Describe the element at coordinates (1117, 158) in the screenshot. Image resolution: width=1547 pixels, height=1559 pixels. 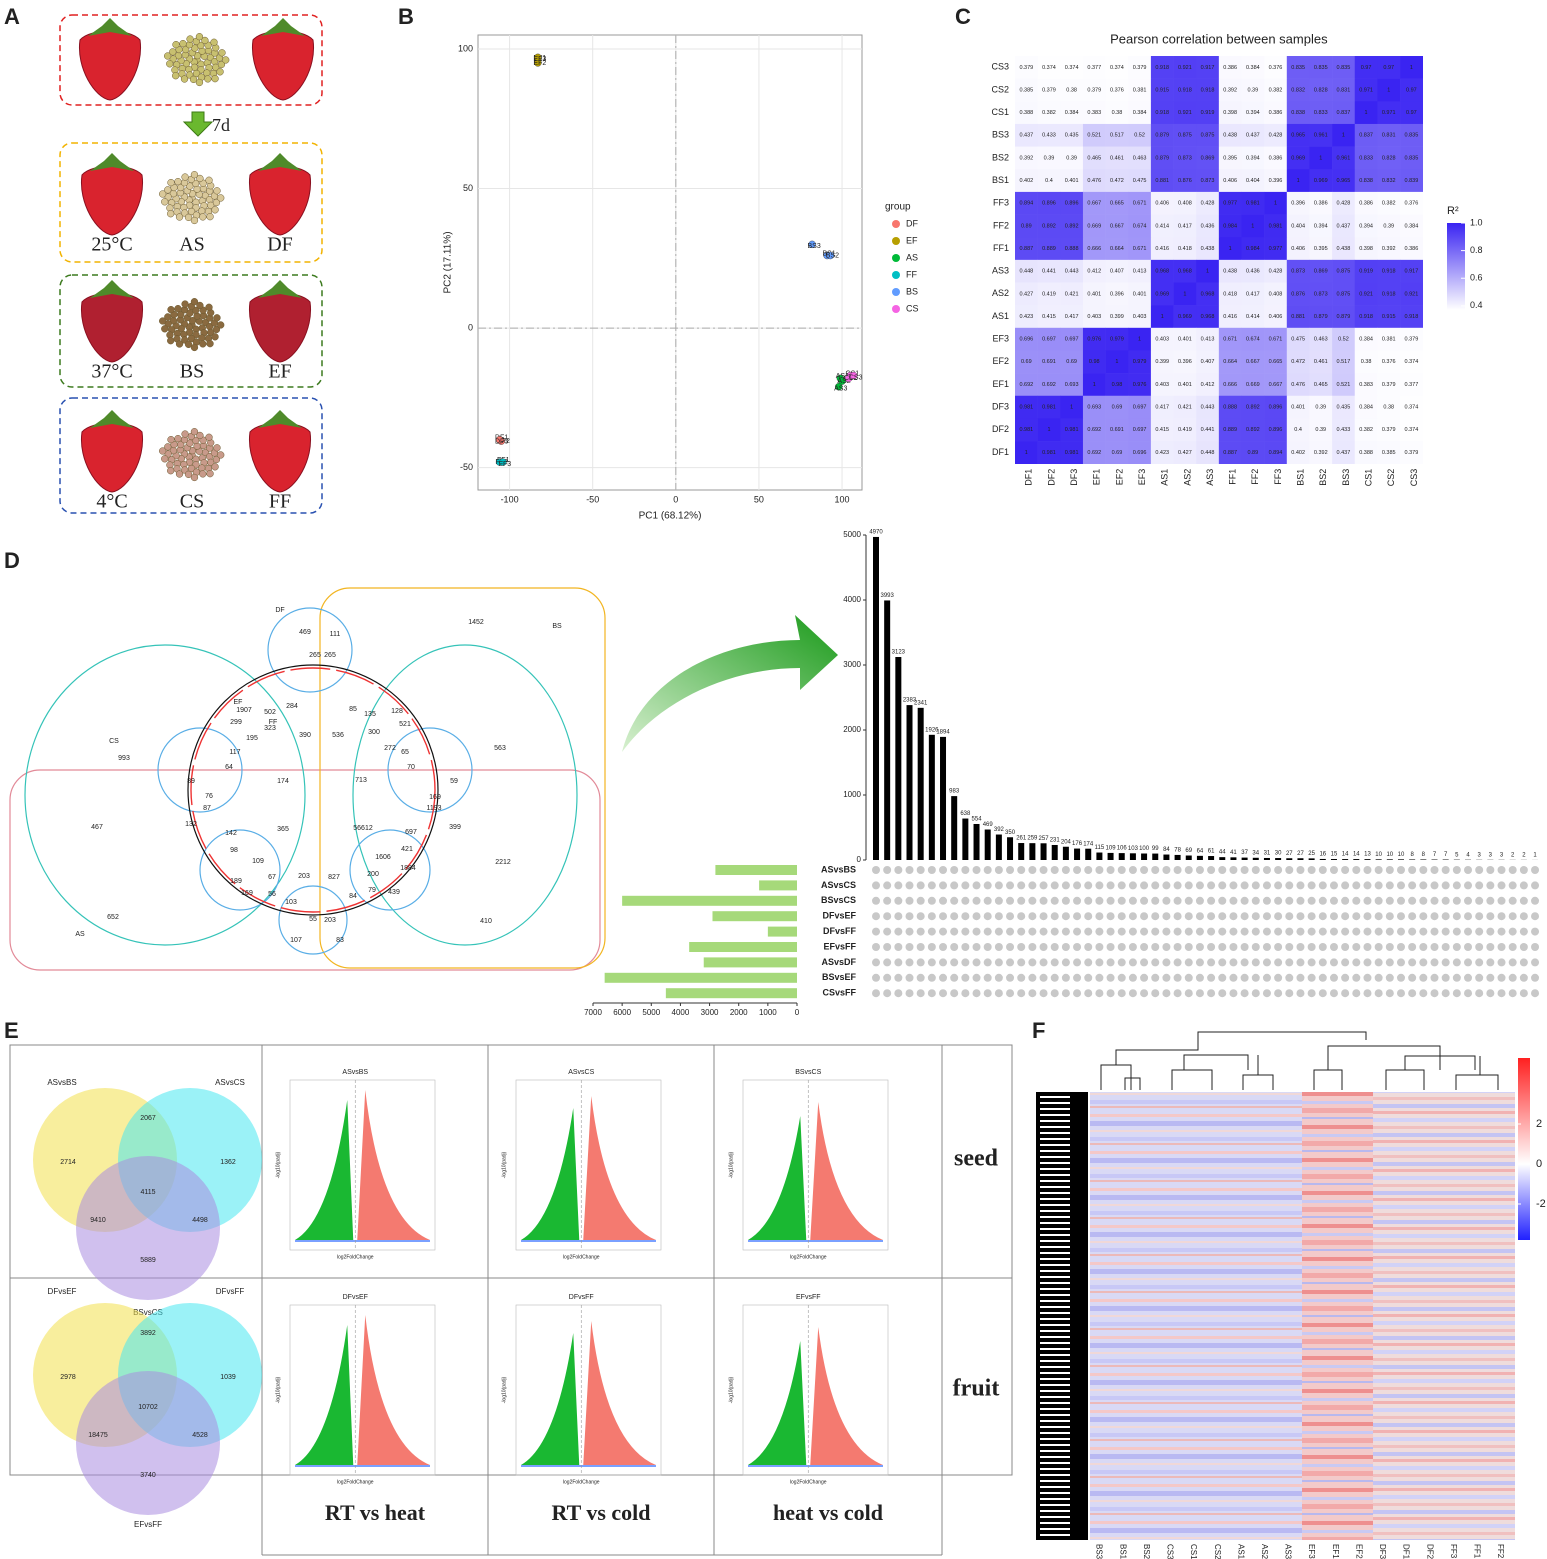
I see `cell-label: 0.461` at that location.